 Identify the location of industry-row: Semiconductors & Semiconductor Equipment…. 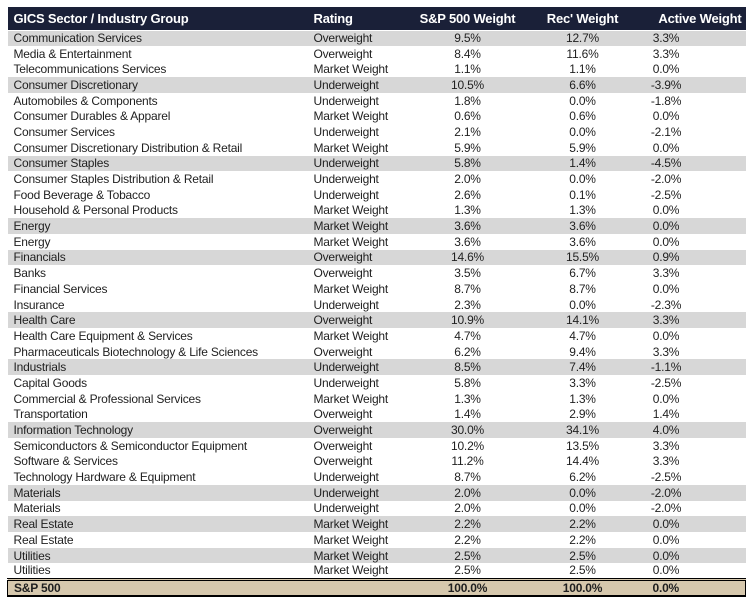
(376, 445).